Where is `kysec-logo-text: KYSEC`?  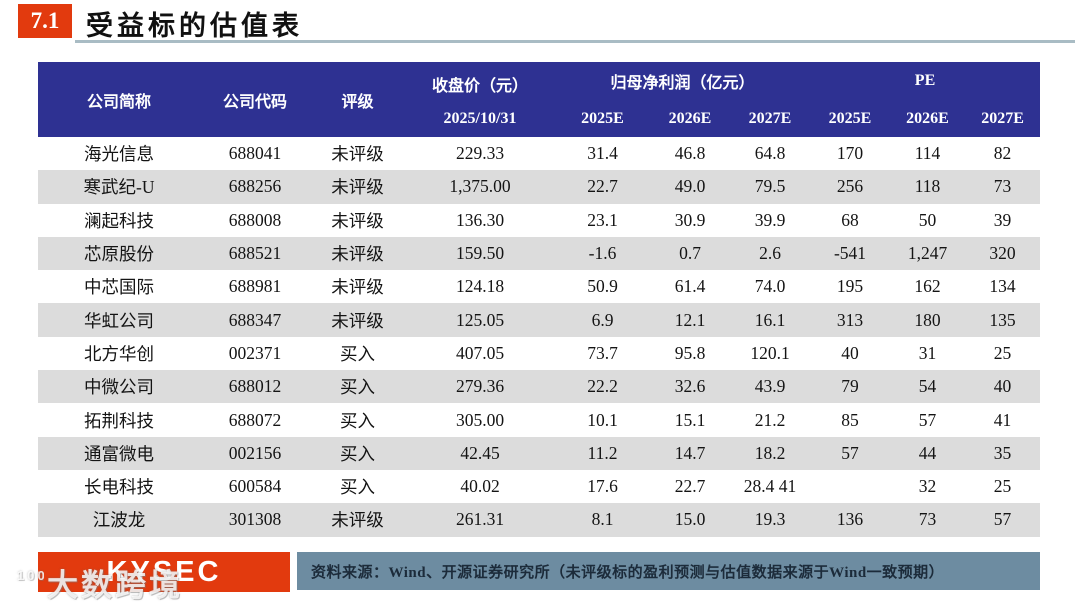
kysec-logo-text: KYSEC is located at coordinates (164, 571).